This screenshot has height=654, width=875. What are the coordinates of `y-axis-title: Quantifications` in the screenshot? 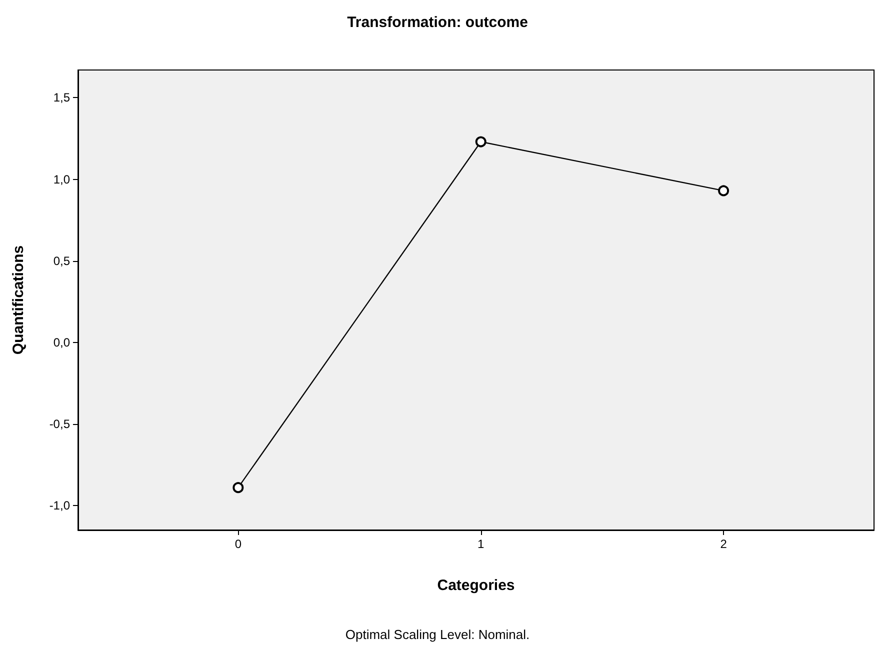 It's located at (18, 300).